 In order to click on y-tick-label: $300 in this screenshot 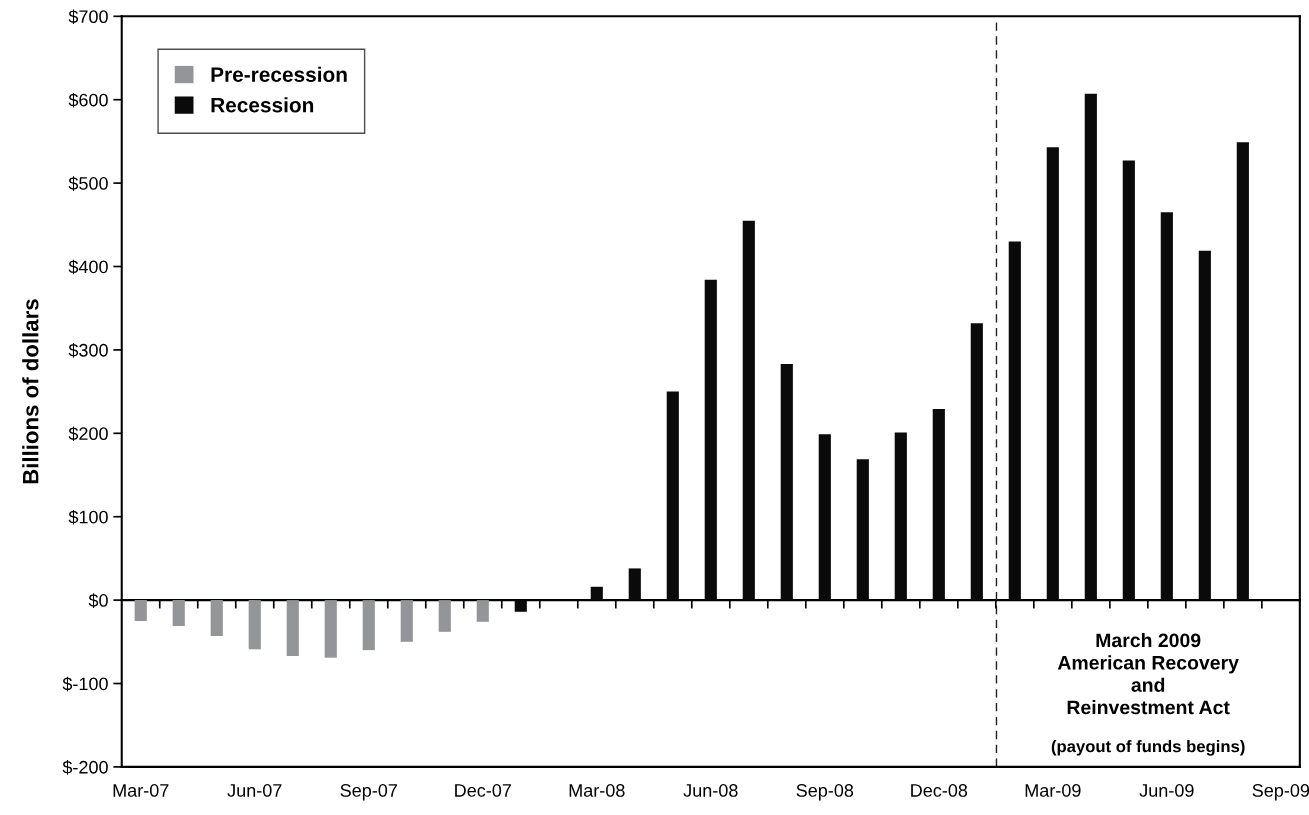, I will do `click(88, 350)`.